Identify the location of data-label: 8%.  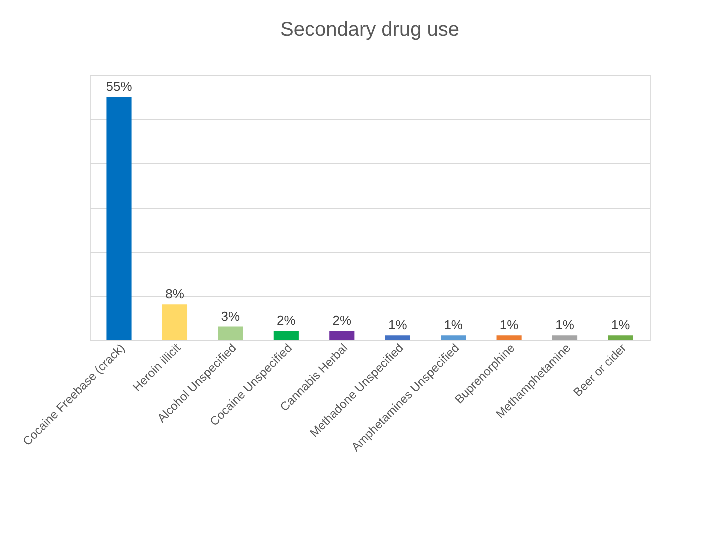
(175, 294).